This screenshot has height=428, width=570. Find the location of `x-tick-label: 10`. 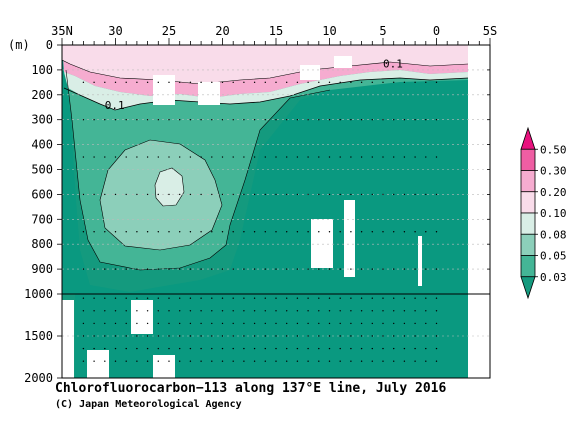

x-tick-label: 10 is located at coordinates (329, 31).